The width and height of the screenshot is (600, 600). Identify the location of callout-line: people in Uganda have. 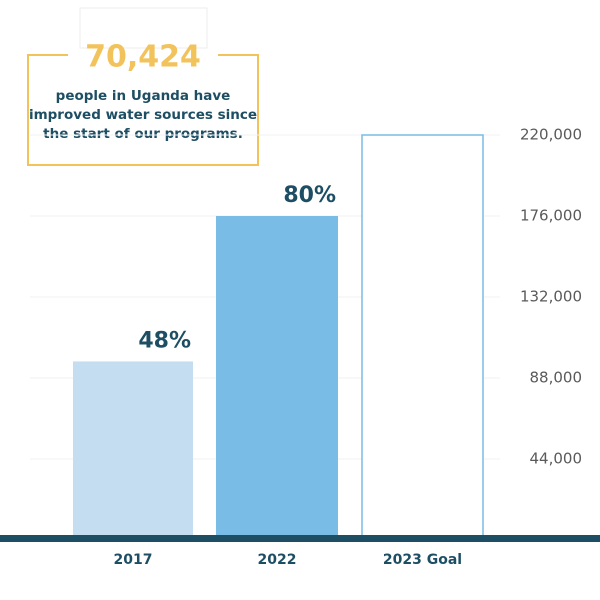
(143, 96).